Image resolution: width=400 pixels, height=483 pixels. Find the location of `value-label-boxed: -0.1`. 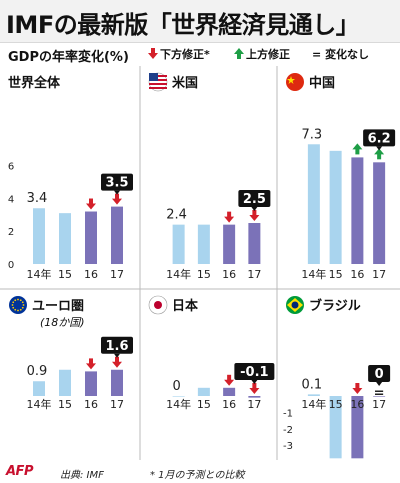

value-label-boxed: -0.1 is located at coordinates (254, 373).